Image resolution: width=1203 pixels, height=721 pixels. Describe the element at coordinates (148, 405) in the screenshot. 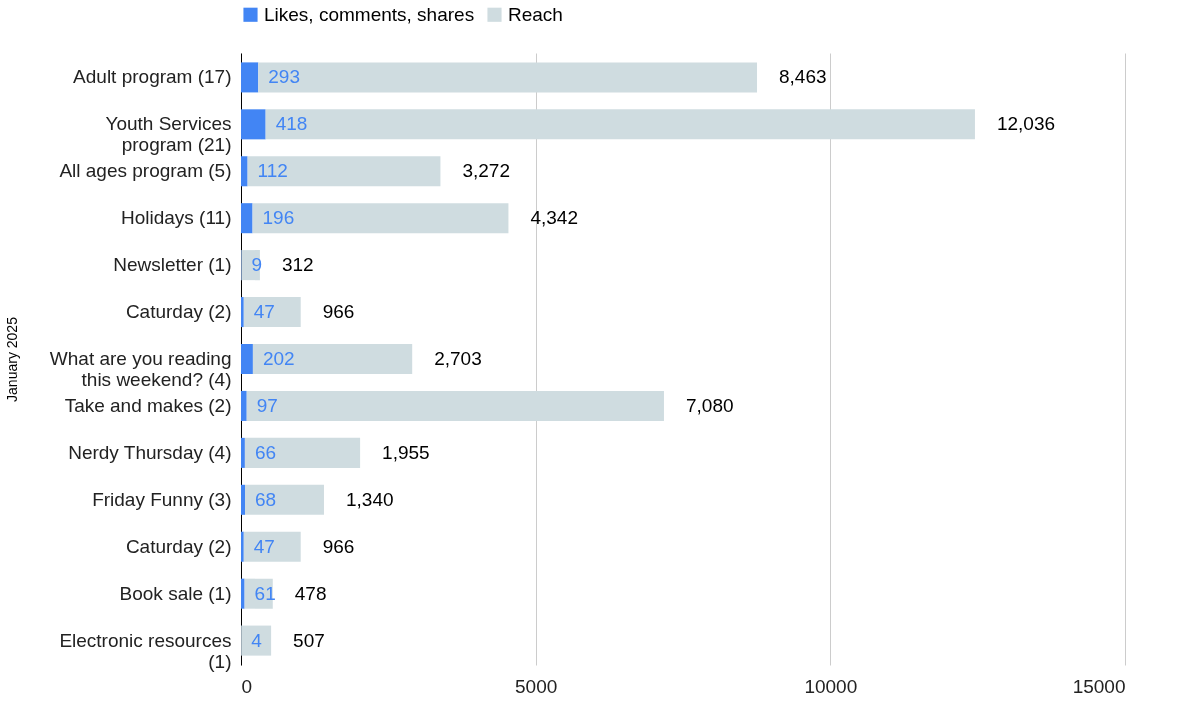

I see `y-tick-label: Take and makes (2)` at that location.